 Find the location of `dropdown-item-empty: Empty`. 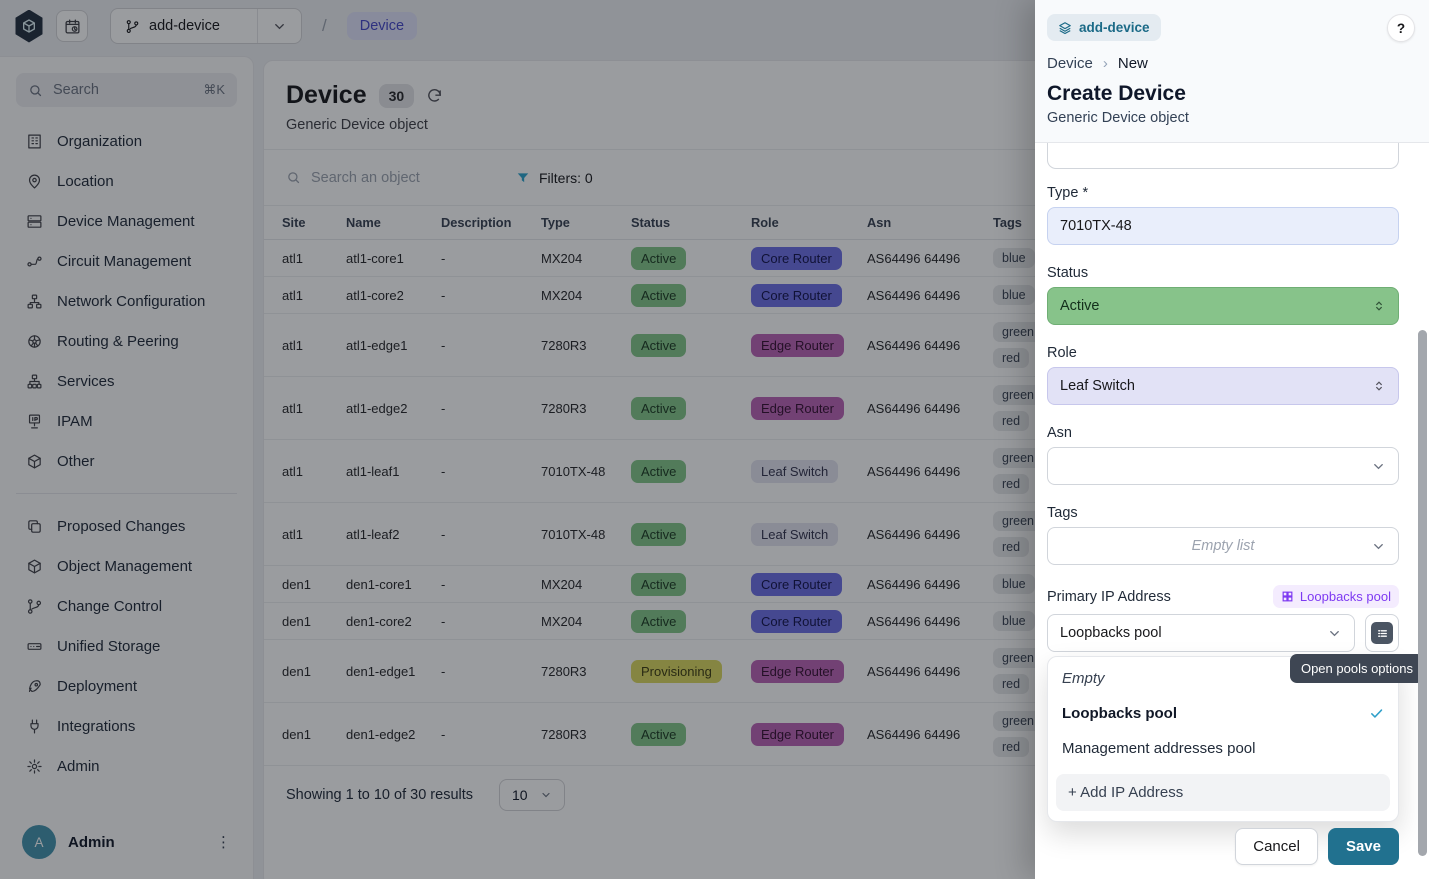

dropdown-item-empty: Empty is located at coordinates (1223, 678).